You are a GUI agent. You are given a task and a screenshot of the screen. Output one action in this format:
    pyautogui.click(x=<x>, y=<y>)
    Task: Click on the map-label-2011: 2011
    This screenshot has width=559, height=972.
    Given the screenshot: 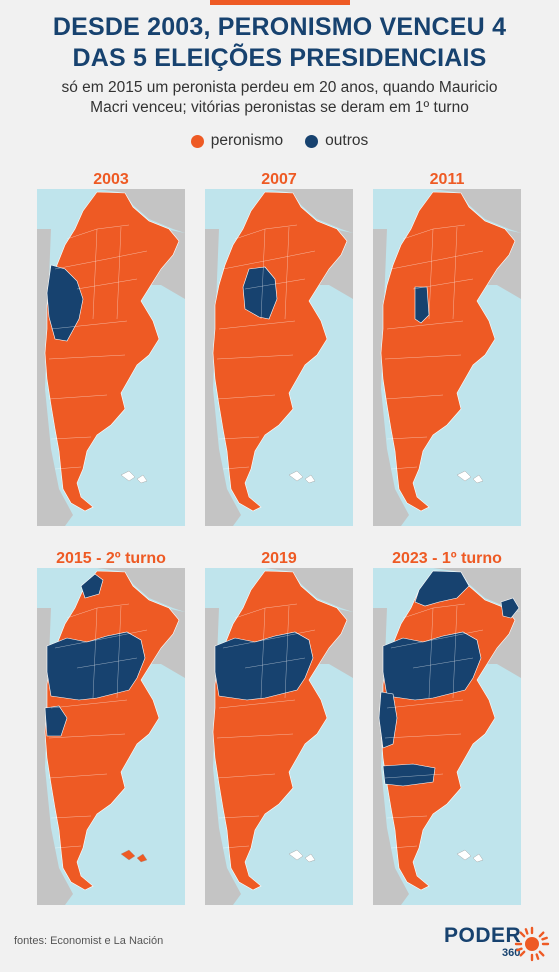 What is the action you would take?
    pyautogui.click(x=447, y=179)
    